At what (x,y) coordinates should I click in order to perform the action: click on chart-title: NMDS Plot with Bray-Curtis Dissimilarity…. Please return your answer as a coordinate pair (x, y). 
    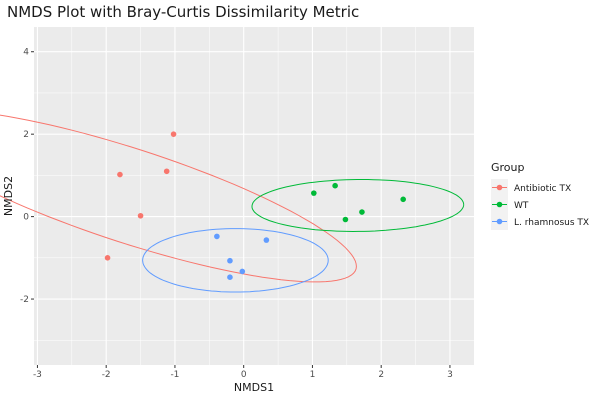
    Looking at the image, I should click on (183, 12).